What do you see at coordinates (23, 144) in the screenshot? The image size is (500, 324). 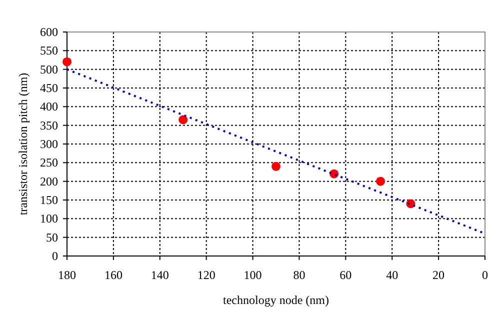 I see `y-axis-title: transistor isolation pitch (nm)` at bounding box center [23, 144].